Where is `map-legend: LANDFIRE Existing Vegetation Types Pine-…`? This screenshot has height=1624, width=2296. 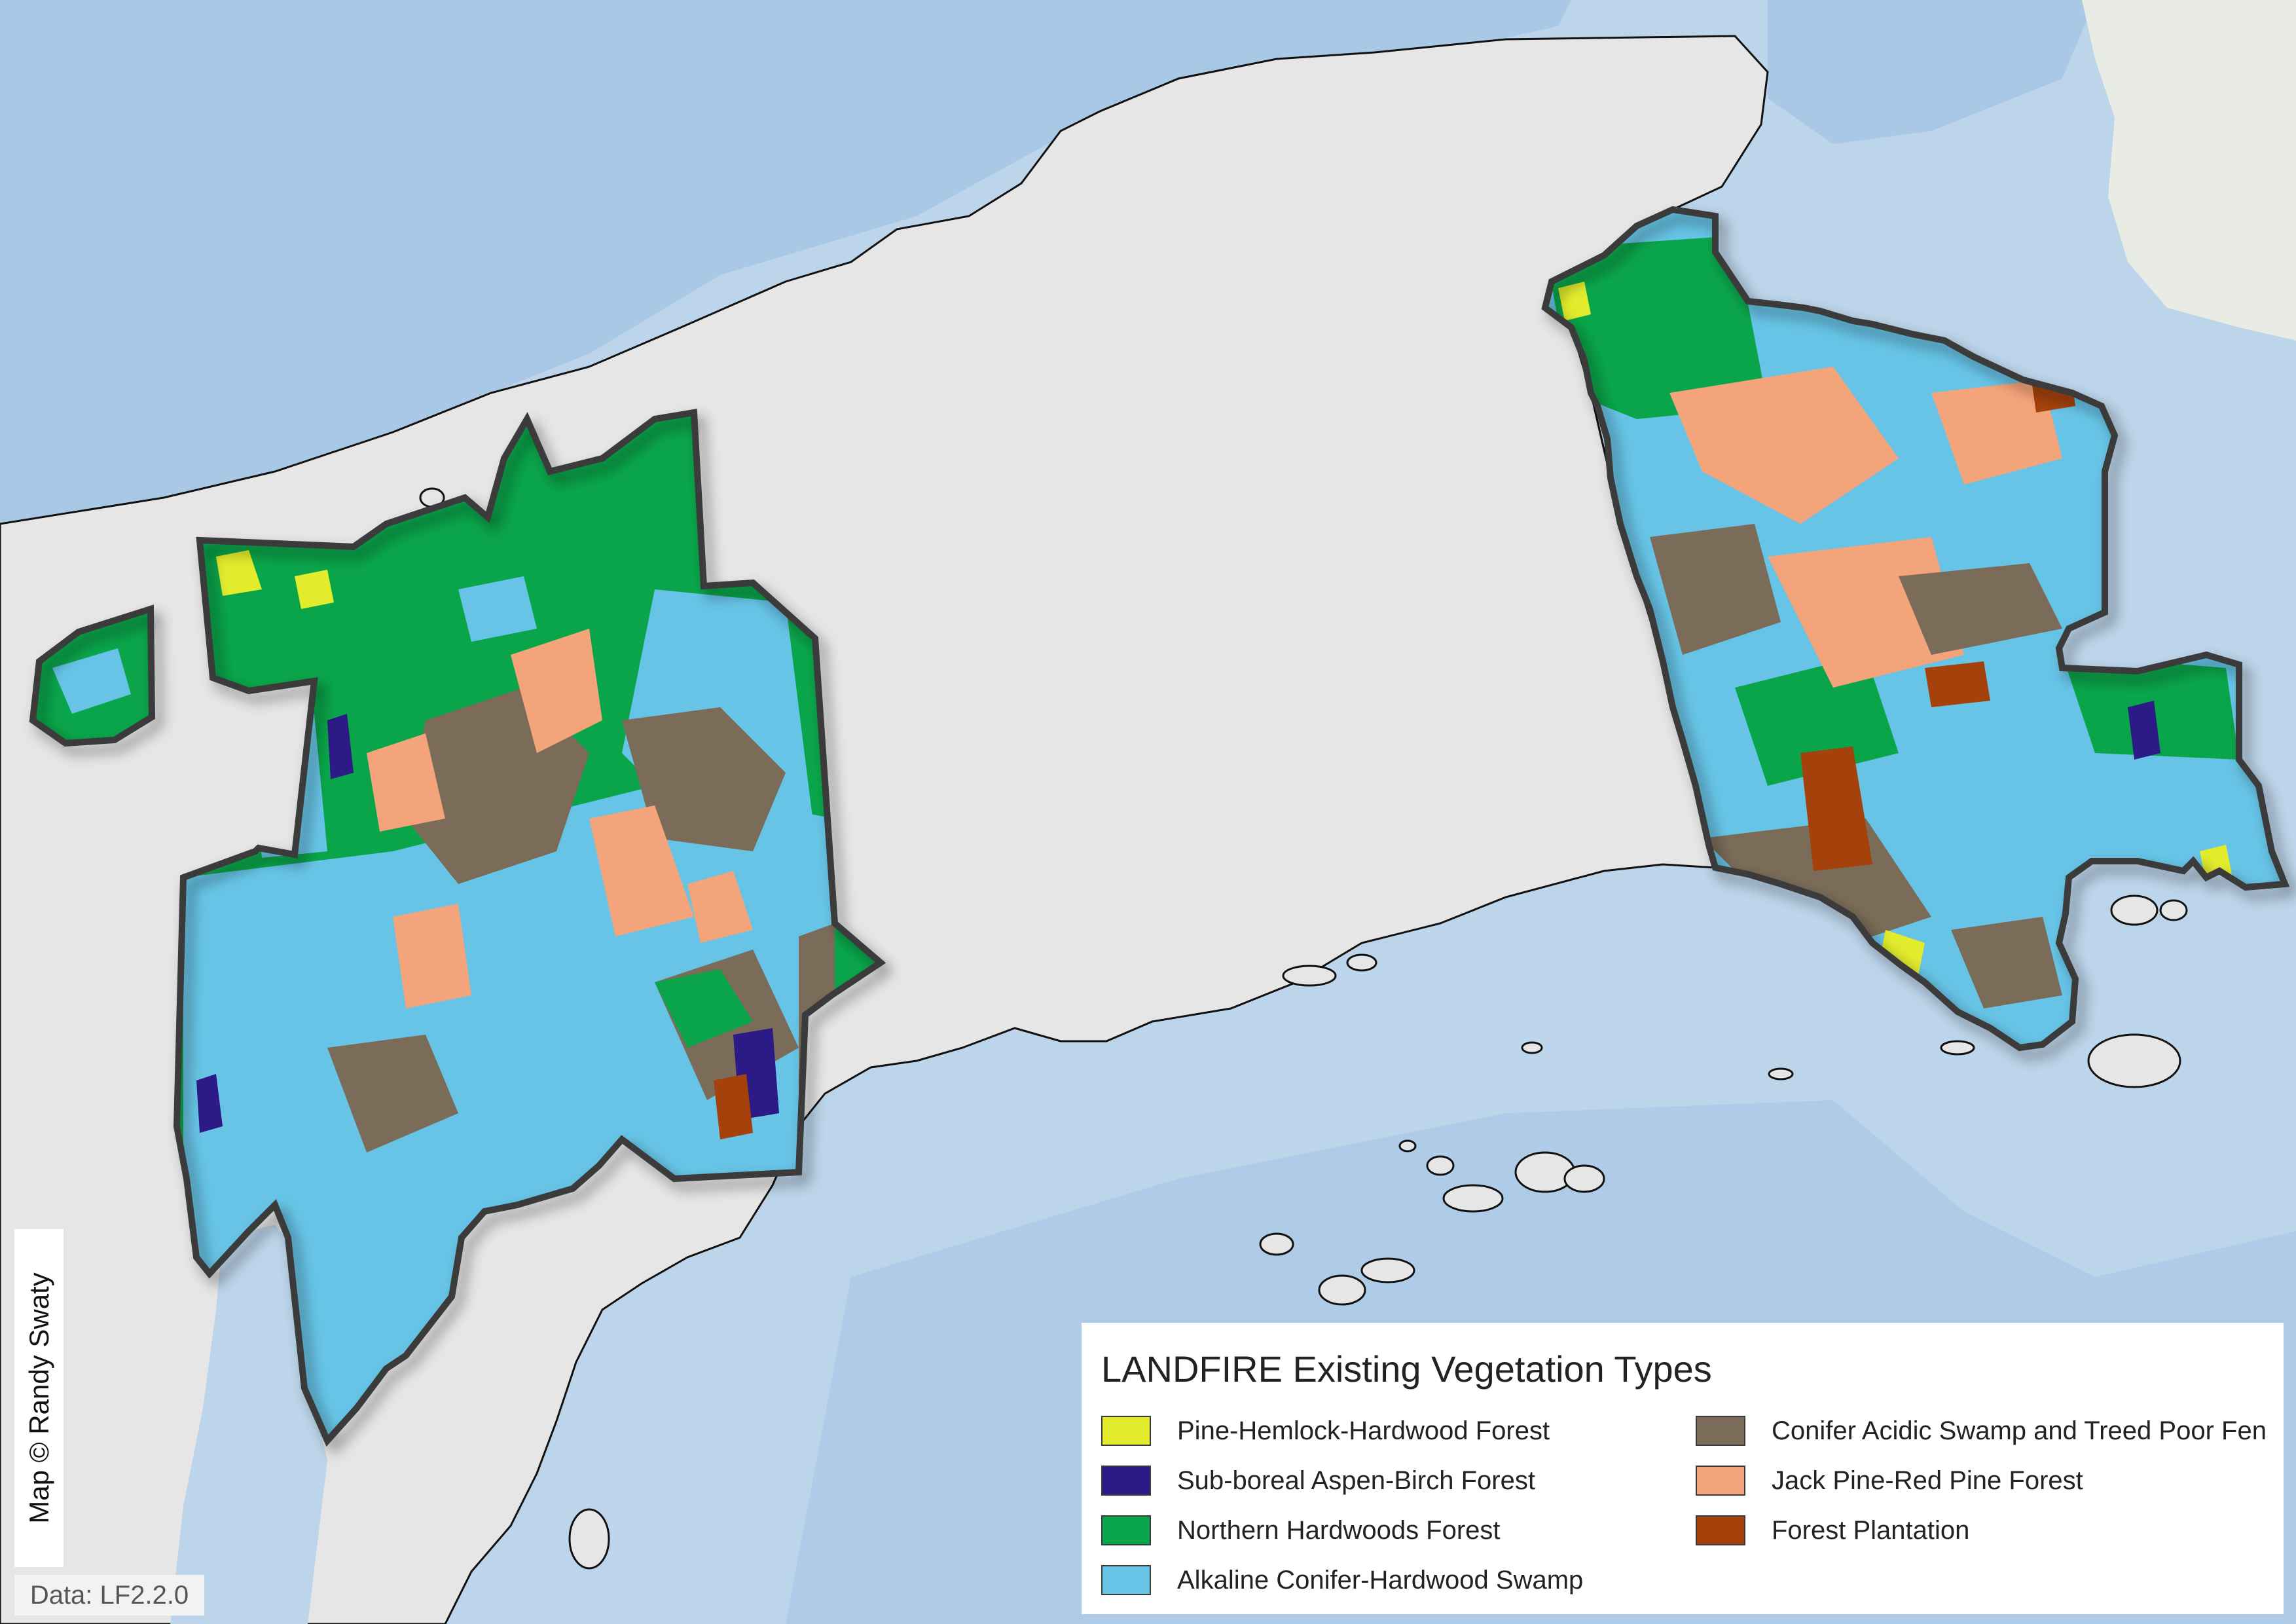 map-legend: LANDFIRE Existing Vegetation Types Pine-… is located at coordinates (1683, 1468).